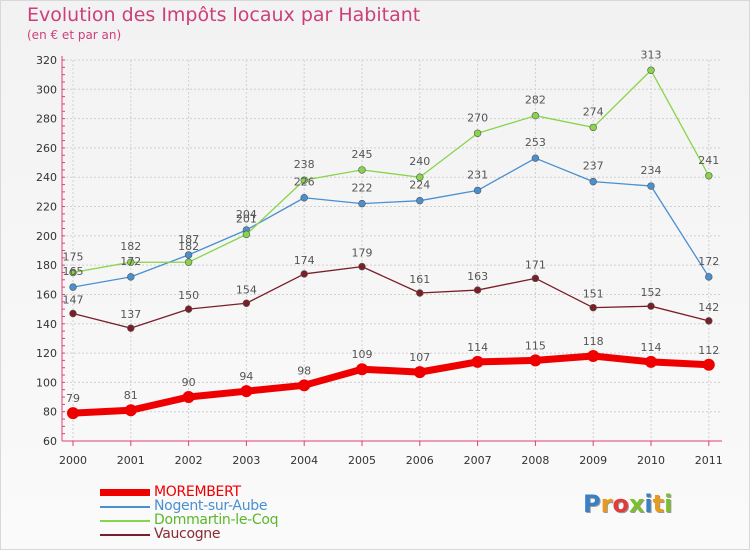 This screenshot has width=750, height=550. I want to click on data-label: 90, so click(189, 382).